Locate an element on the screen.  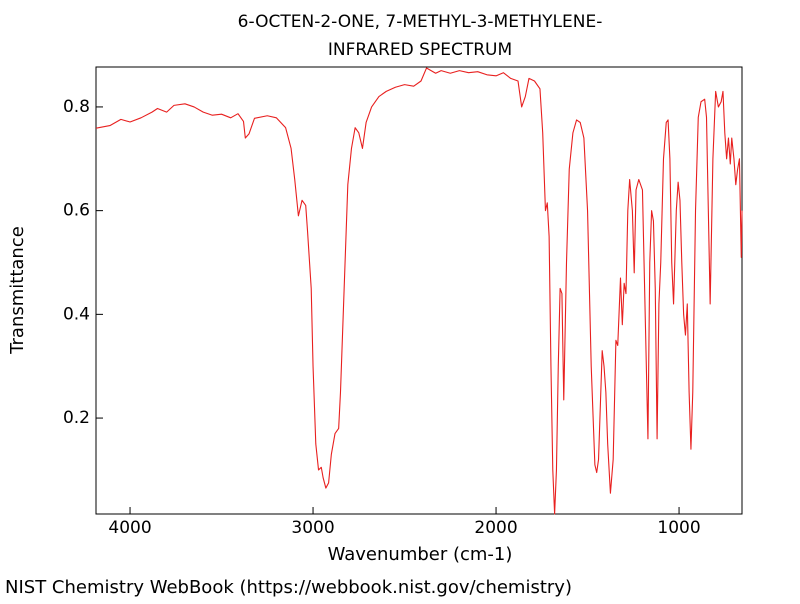
chart-title: 6-OCTEN-2-ONE, 7-METHYL-3-METHYLENE- is located at coordinates (420, 22).